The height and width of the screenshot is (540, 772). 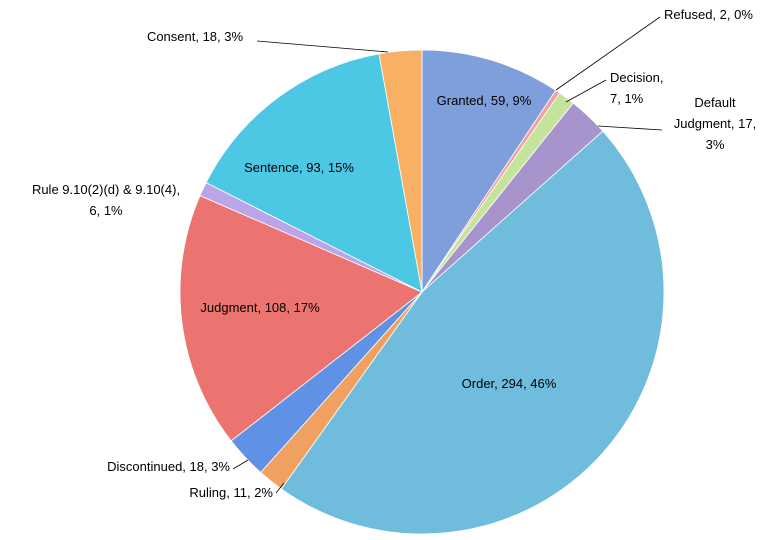 I want to click on data-label: Rule 9.10(2)(d) & 9.10(4),, so click(x=106, y=189).